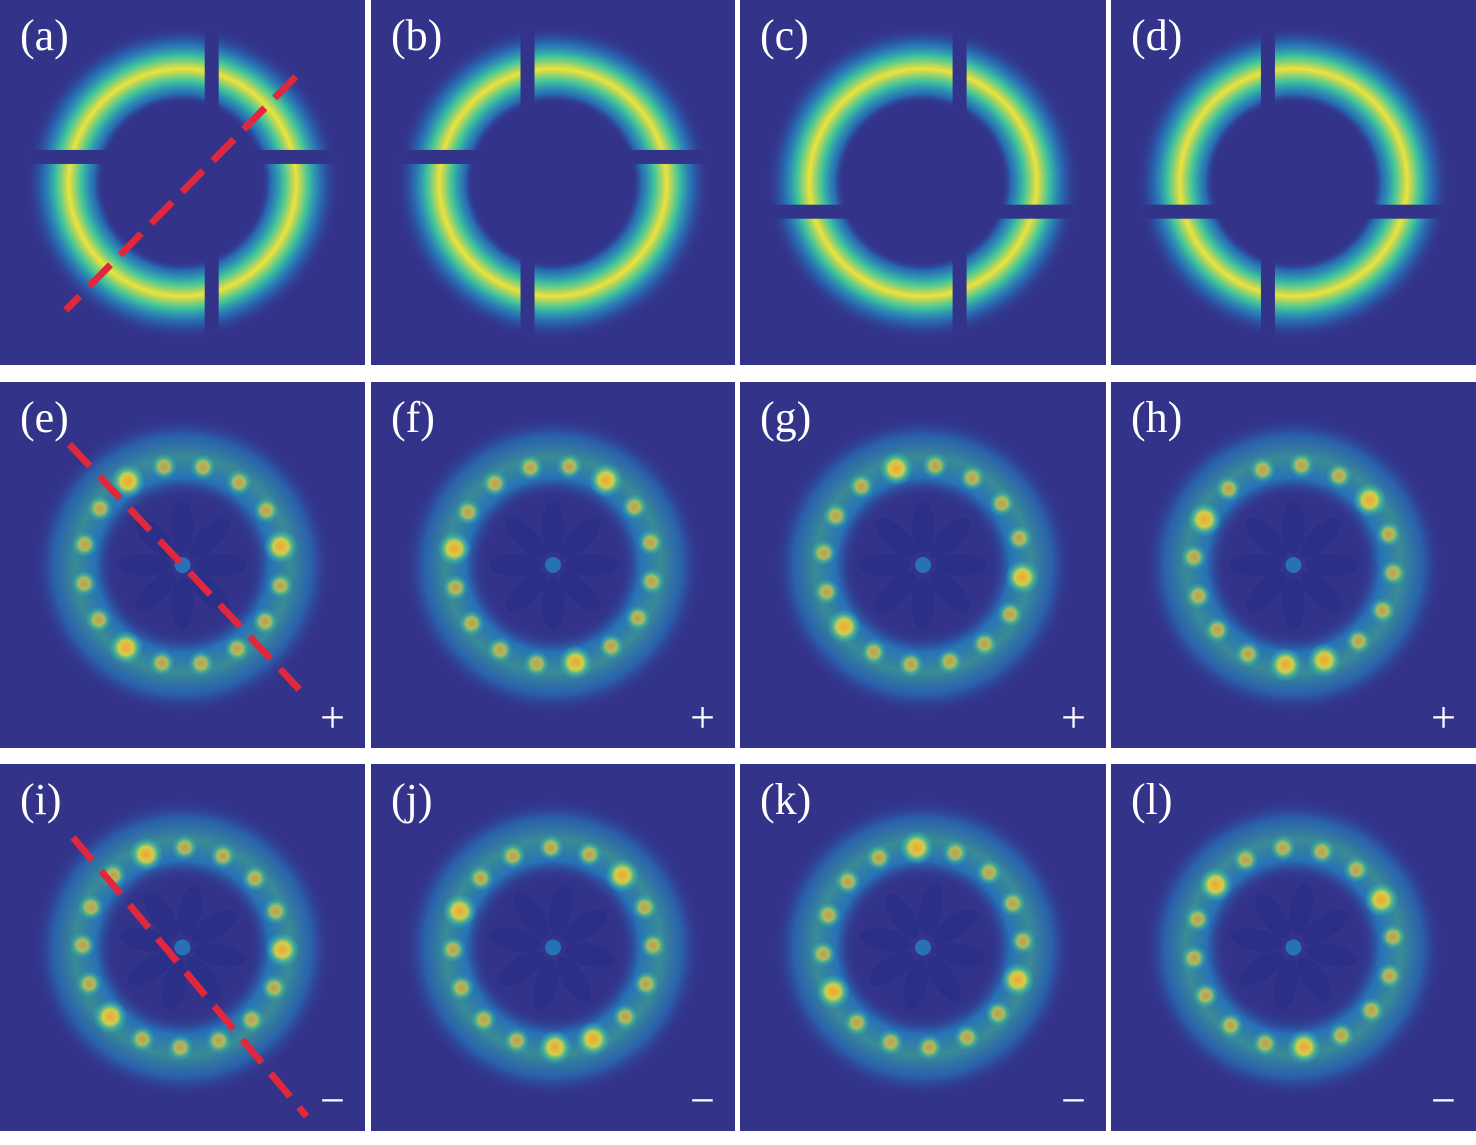 The width and height of the screenshot is (1476, 1145). Describe the element at coordinates (1293, 211) in the screenshot. I see `horizontal-gap` at that location.